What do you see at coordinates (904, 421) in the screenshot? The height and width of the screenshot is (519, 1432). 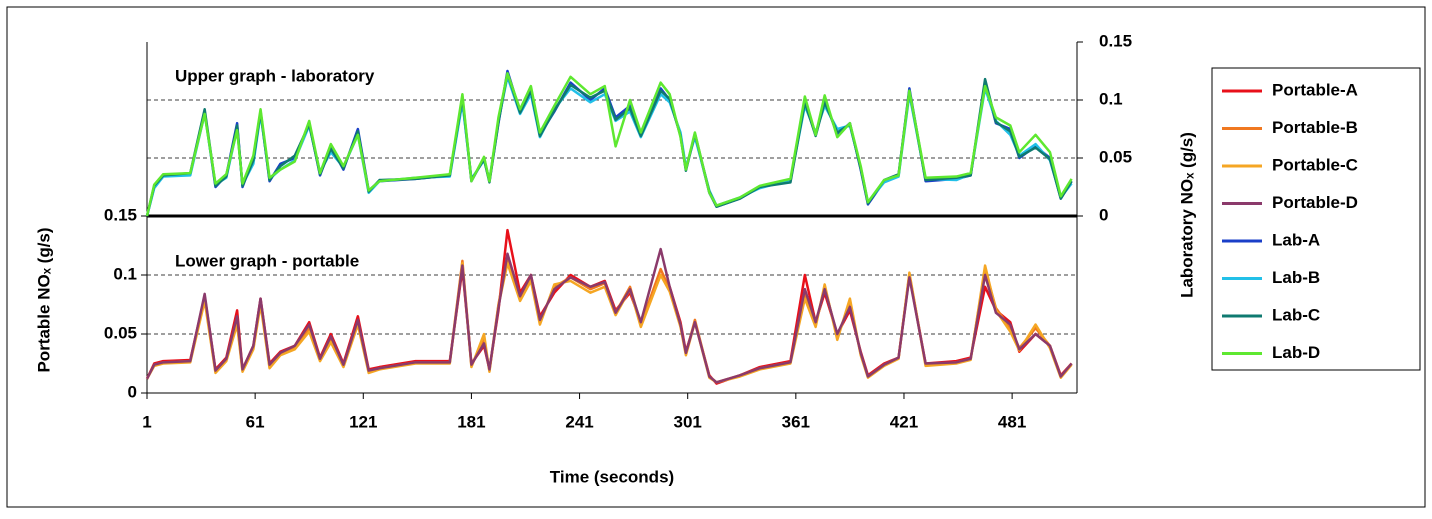 I see `x-tick-label: 421` at bounding box center [904, 421].